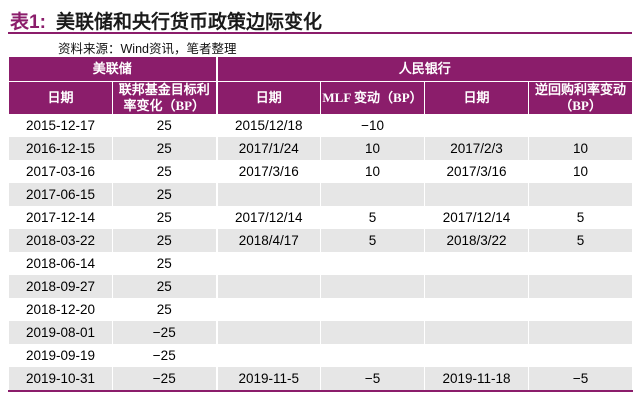 Image resolution: width=640 pixels, height=401 pixels. Describe the element at coordinates (477, 148) in the screenshot. I see `repo-date-cell: 2017/2/3` at that location.